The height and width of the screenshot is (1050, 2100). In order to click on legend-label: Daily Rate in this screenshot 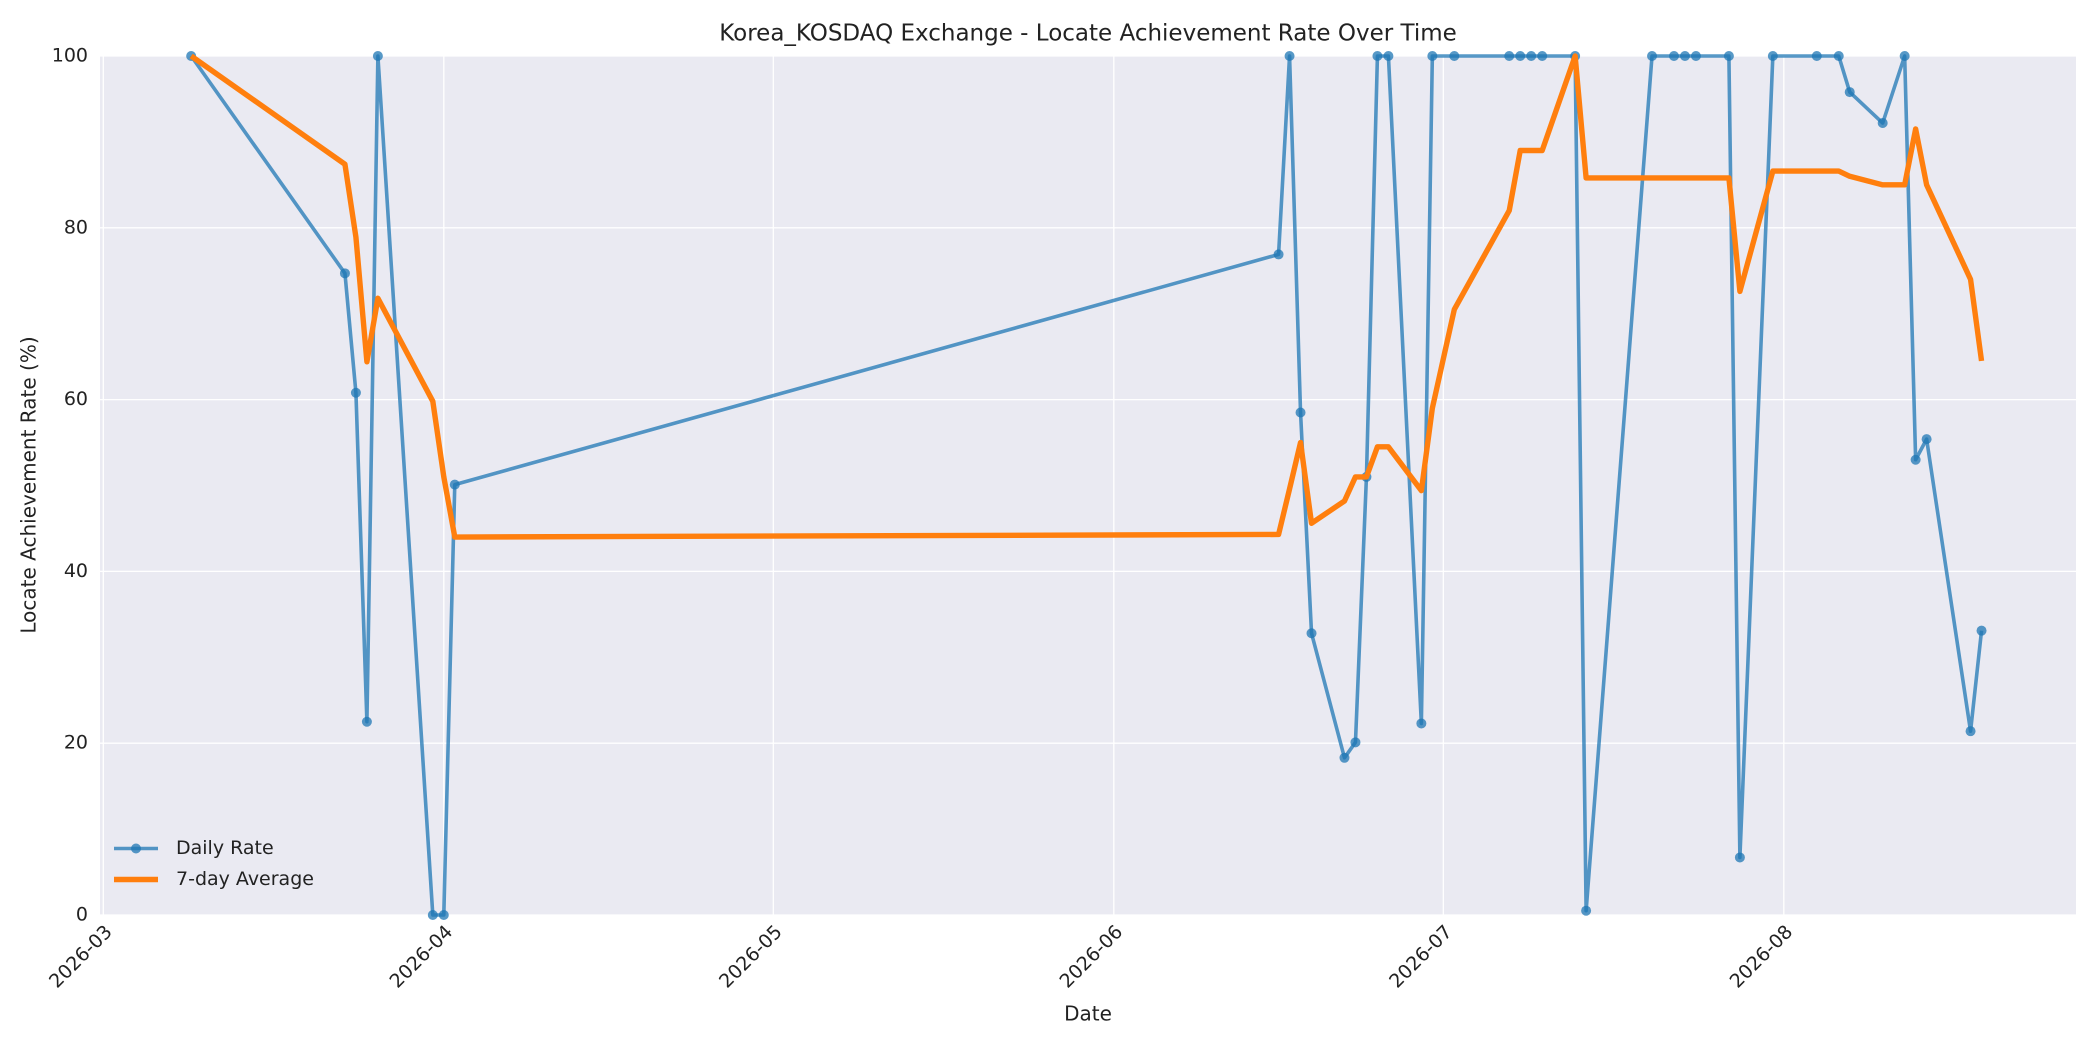, I will do `click(225, 848)`.